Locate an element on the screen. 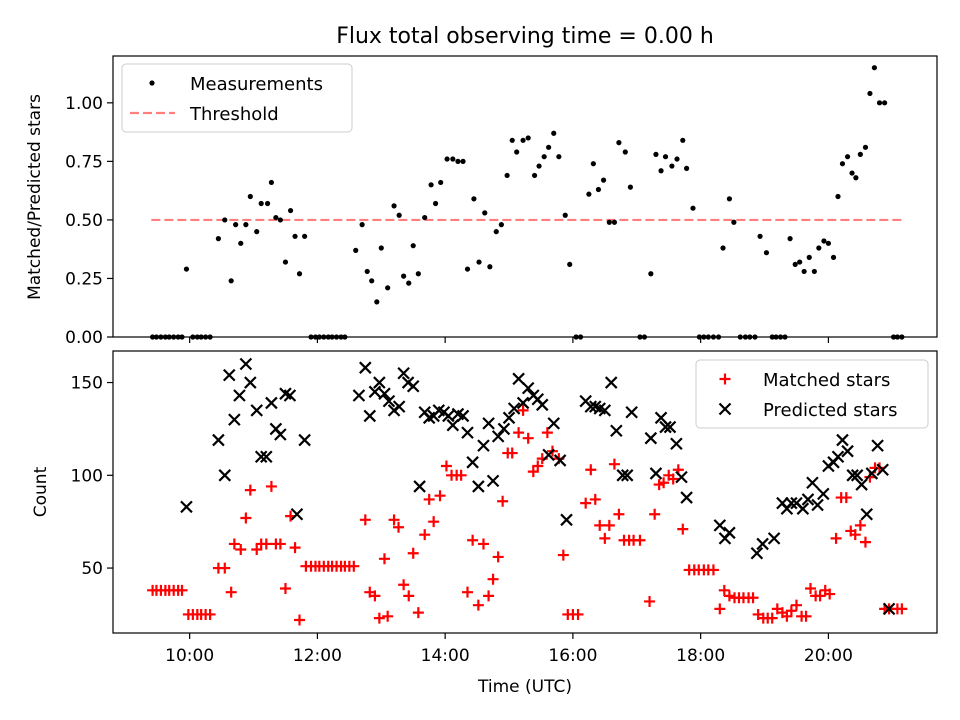  top-y-tick-label: 0.75 is located at coordinates (84, 162).